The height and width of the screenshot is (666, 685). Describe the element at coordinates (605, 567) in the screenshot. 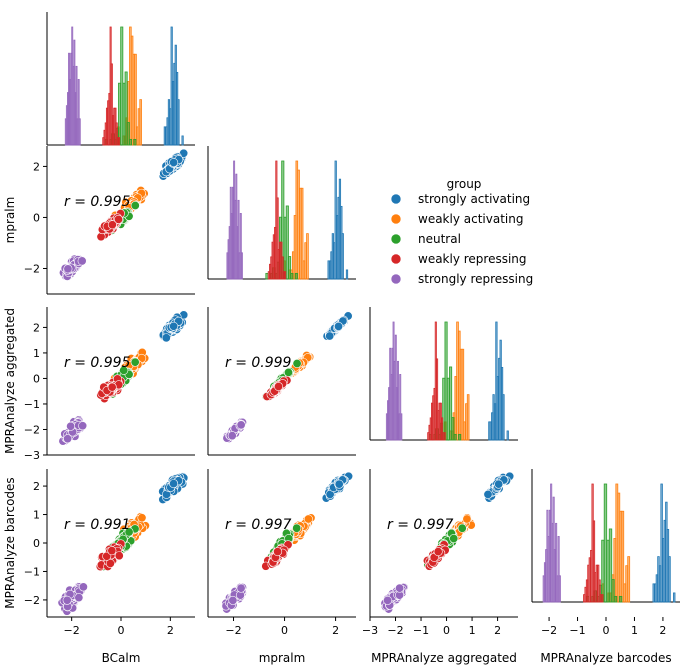

I see `panel-3-3: −2 −1 0 1 2 MPRAnalyze barcodes` at that location.